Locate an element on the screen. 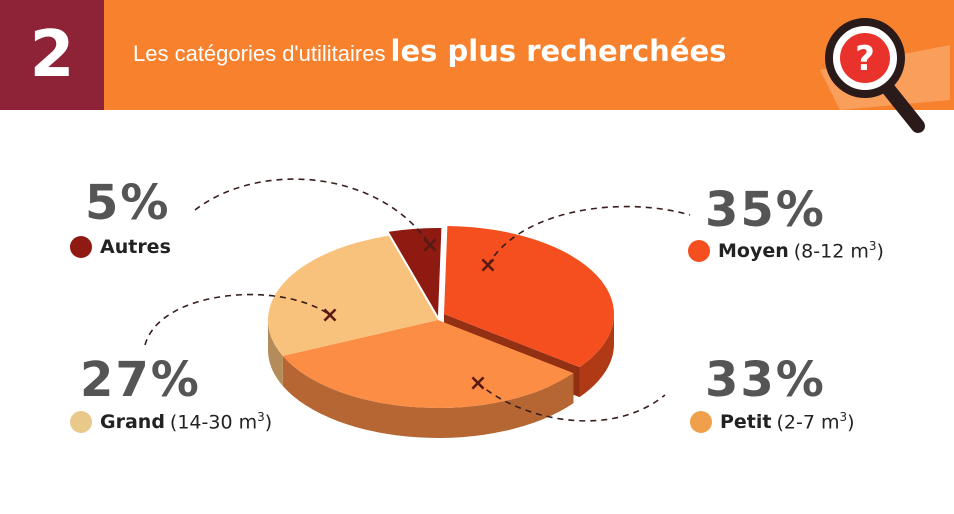 This screenshot has width=954, height=514. legend-label-grand: Grand is located at coordinates (132, 421).